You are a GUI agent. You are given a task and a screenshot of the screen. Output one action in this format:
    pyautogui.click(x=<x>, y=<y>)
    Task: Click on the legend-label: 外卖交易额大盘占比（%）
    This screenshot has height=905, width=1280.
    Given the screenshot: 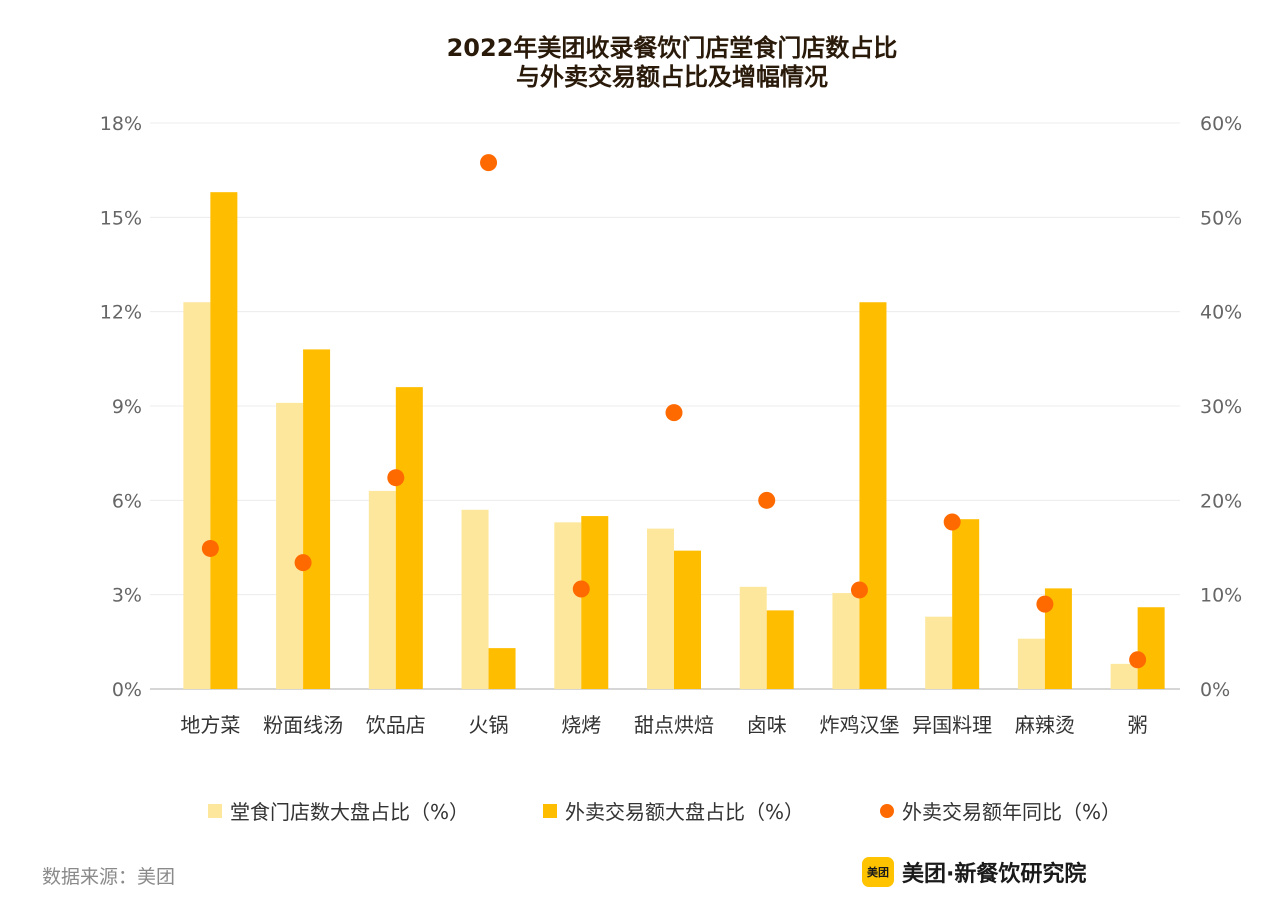 What is the action you would take?
    pyautogui.click(x=684, y=812)
    